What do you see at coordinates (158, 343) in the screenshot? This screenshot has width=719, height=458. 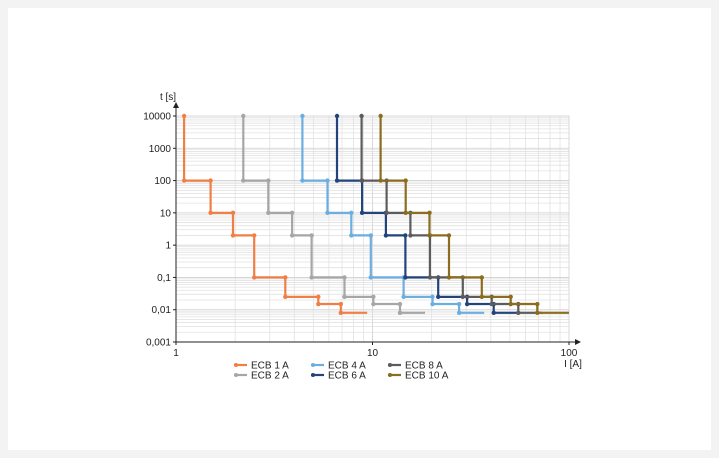 I see `y-tick-label: 0,001` at bounding box center [158, 343].